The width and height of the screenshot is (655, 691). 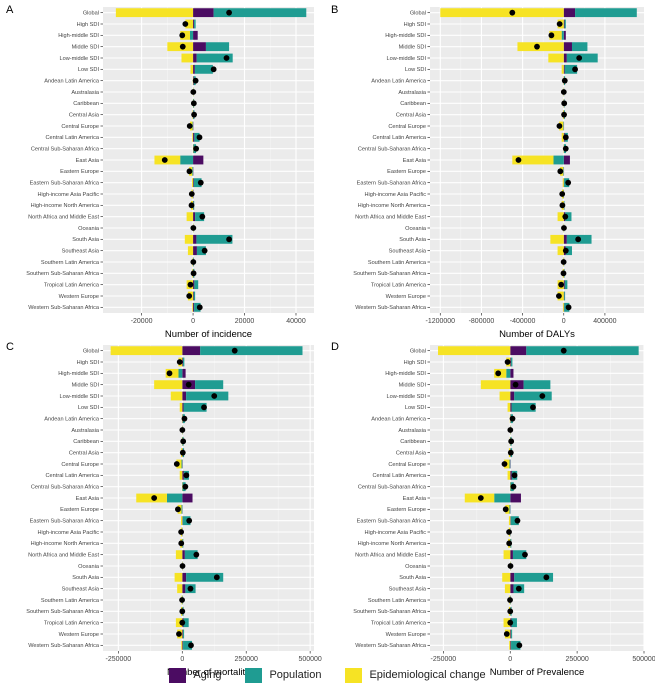 What do you see at coordinates (440, 321) in the screenshot?
I see `x-tick-label: -1200000` at bounding box center [440, 321].